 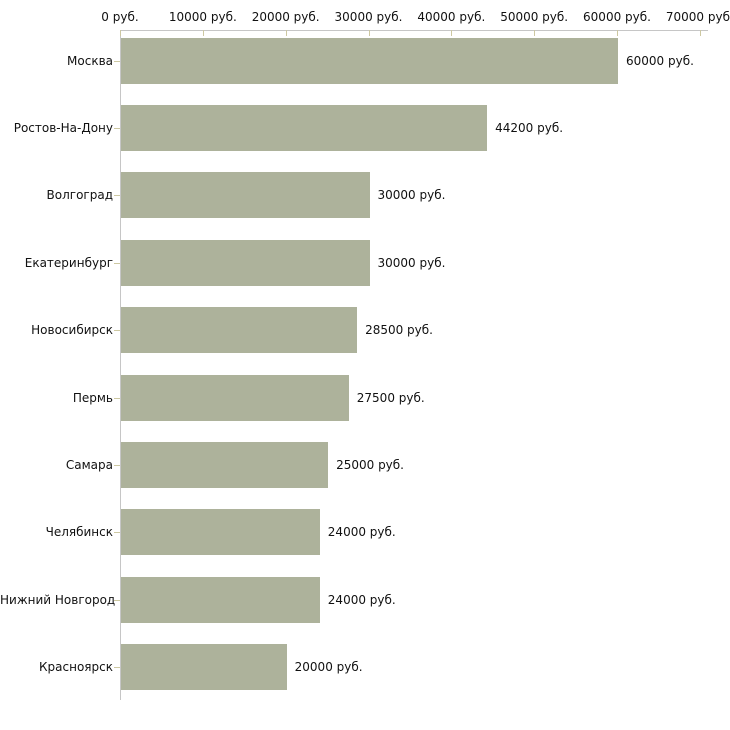 What do you see at coordinates (76, 667) in the screenshot?
I see `category-label: Красноярск` at bounding box center [76, 667].